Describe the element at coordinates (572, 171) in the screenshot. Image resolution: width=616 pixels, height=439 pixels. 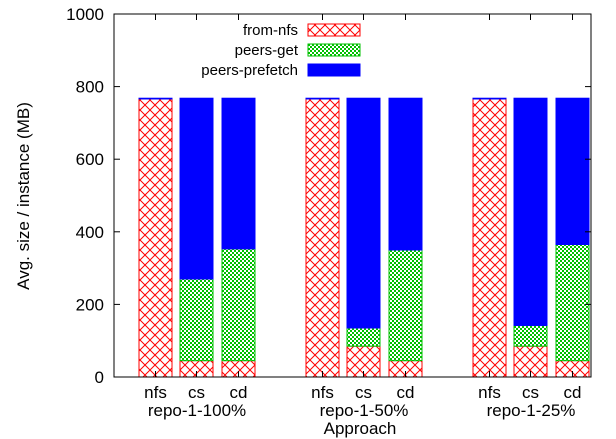
I see `bar-segment-peers-prefetch-repo-1-25%-cd` at that location.